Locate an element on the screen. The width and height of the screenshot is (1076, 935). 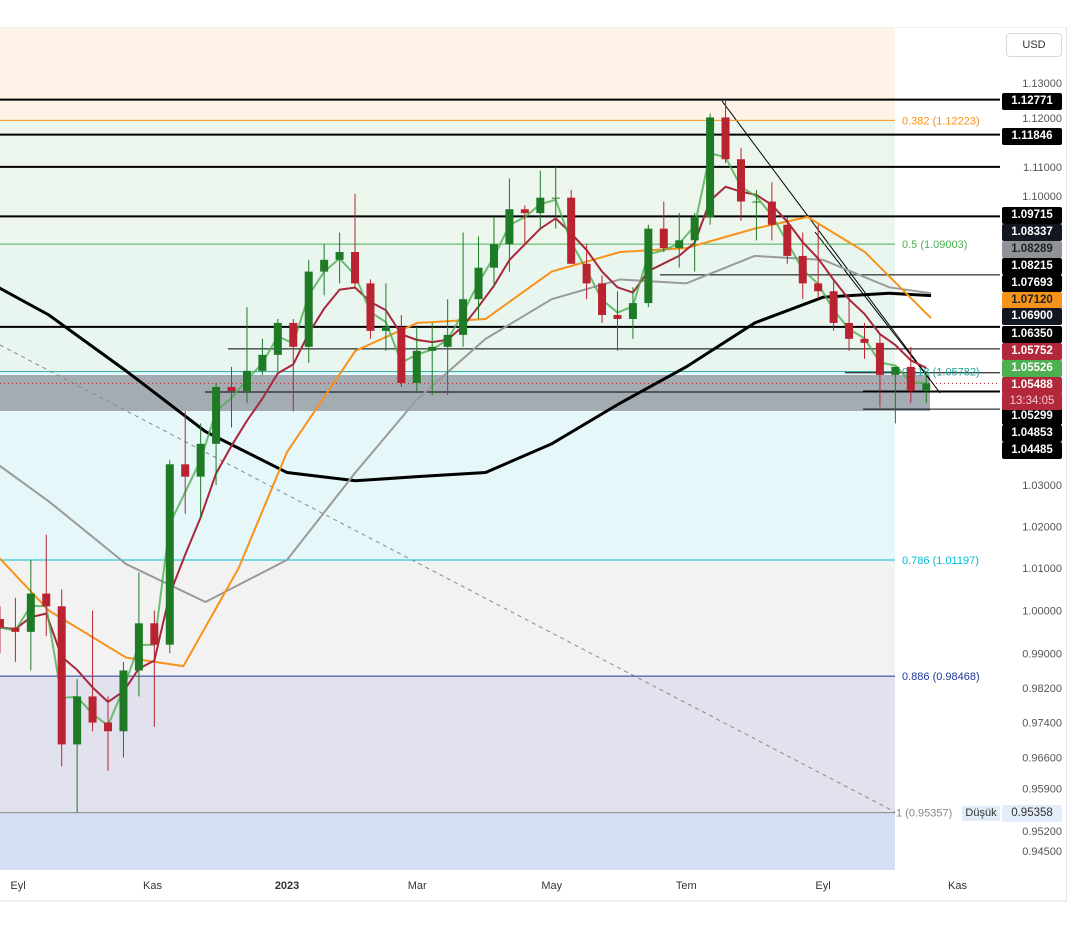
price-label: 1.09715 is located at coordinates (1032, 215).